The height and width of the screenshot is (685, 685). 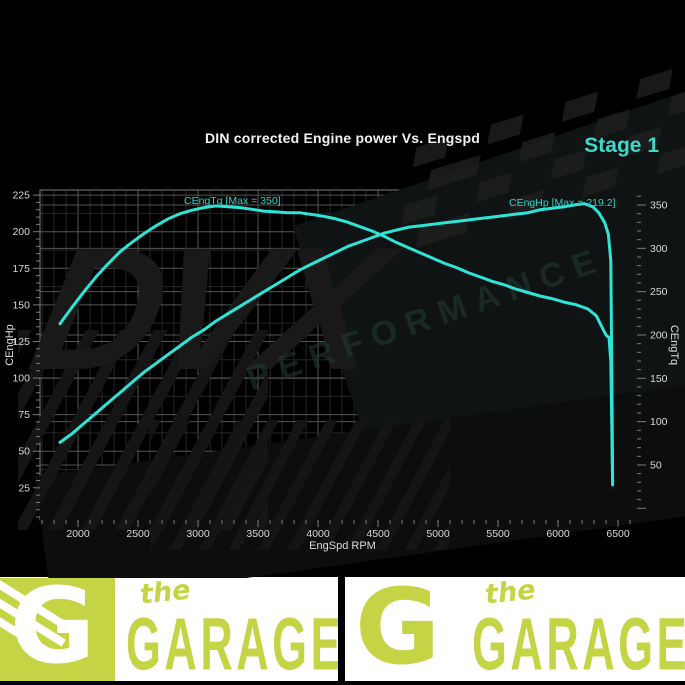 What do you see at coordinates (198, 534) in the screenshot?
I see `svg-text: 3000` at bounding box center [198, 534].